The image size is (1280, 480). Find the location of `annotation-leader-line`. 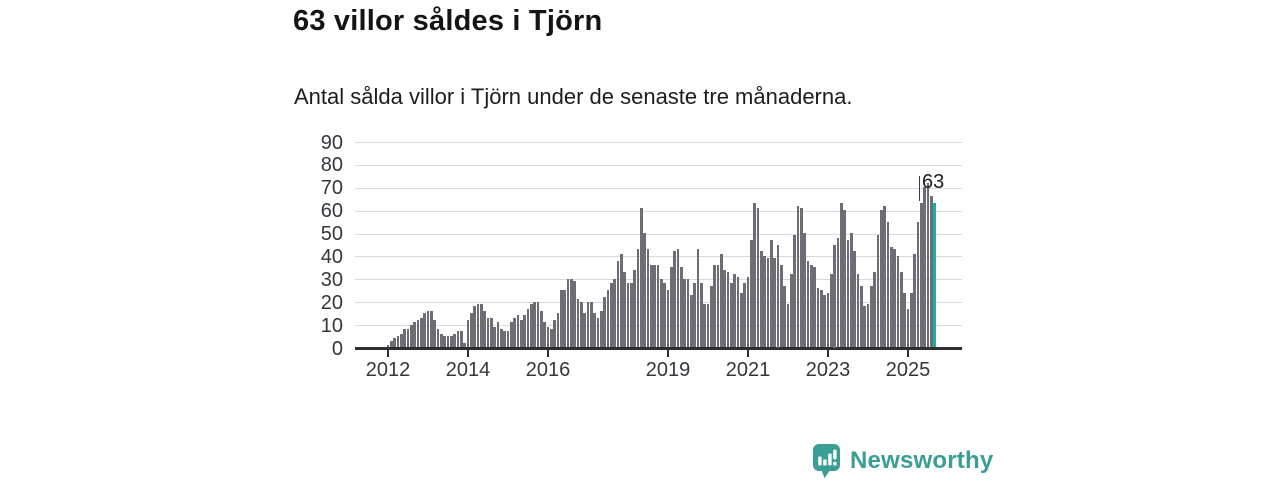

annotation-leader-line is located at coordinates (919, 188).